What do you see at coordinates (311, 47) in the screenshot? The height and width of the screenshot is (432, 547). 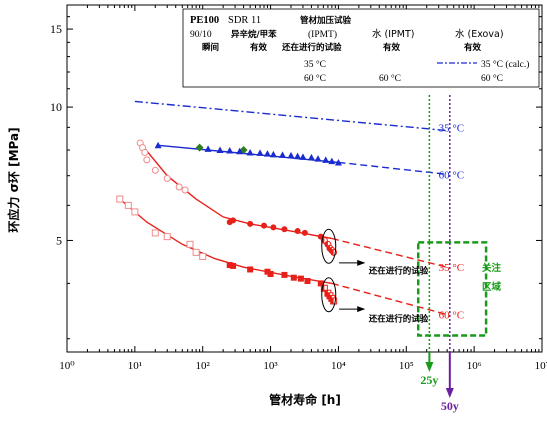 I see `legend-text: 还在进行的试验` at bounding box center [311, 47].